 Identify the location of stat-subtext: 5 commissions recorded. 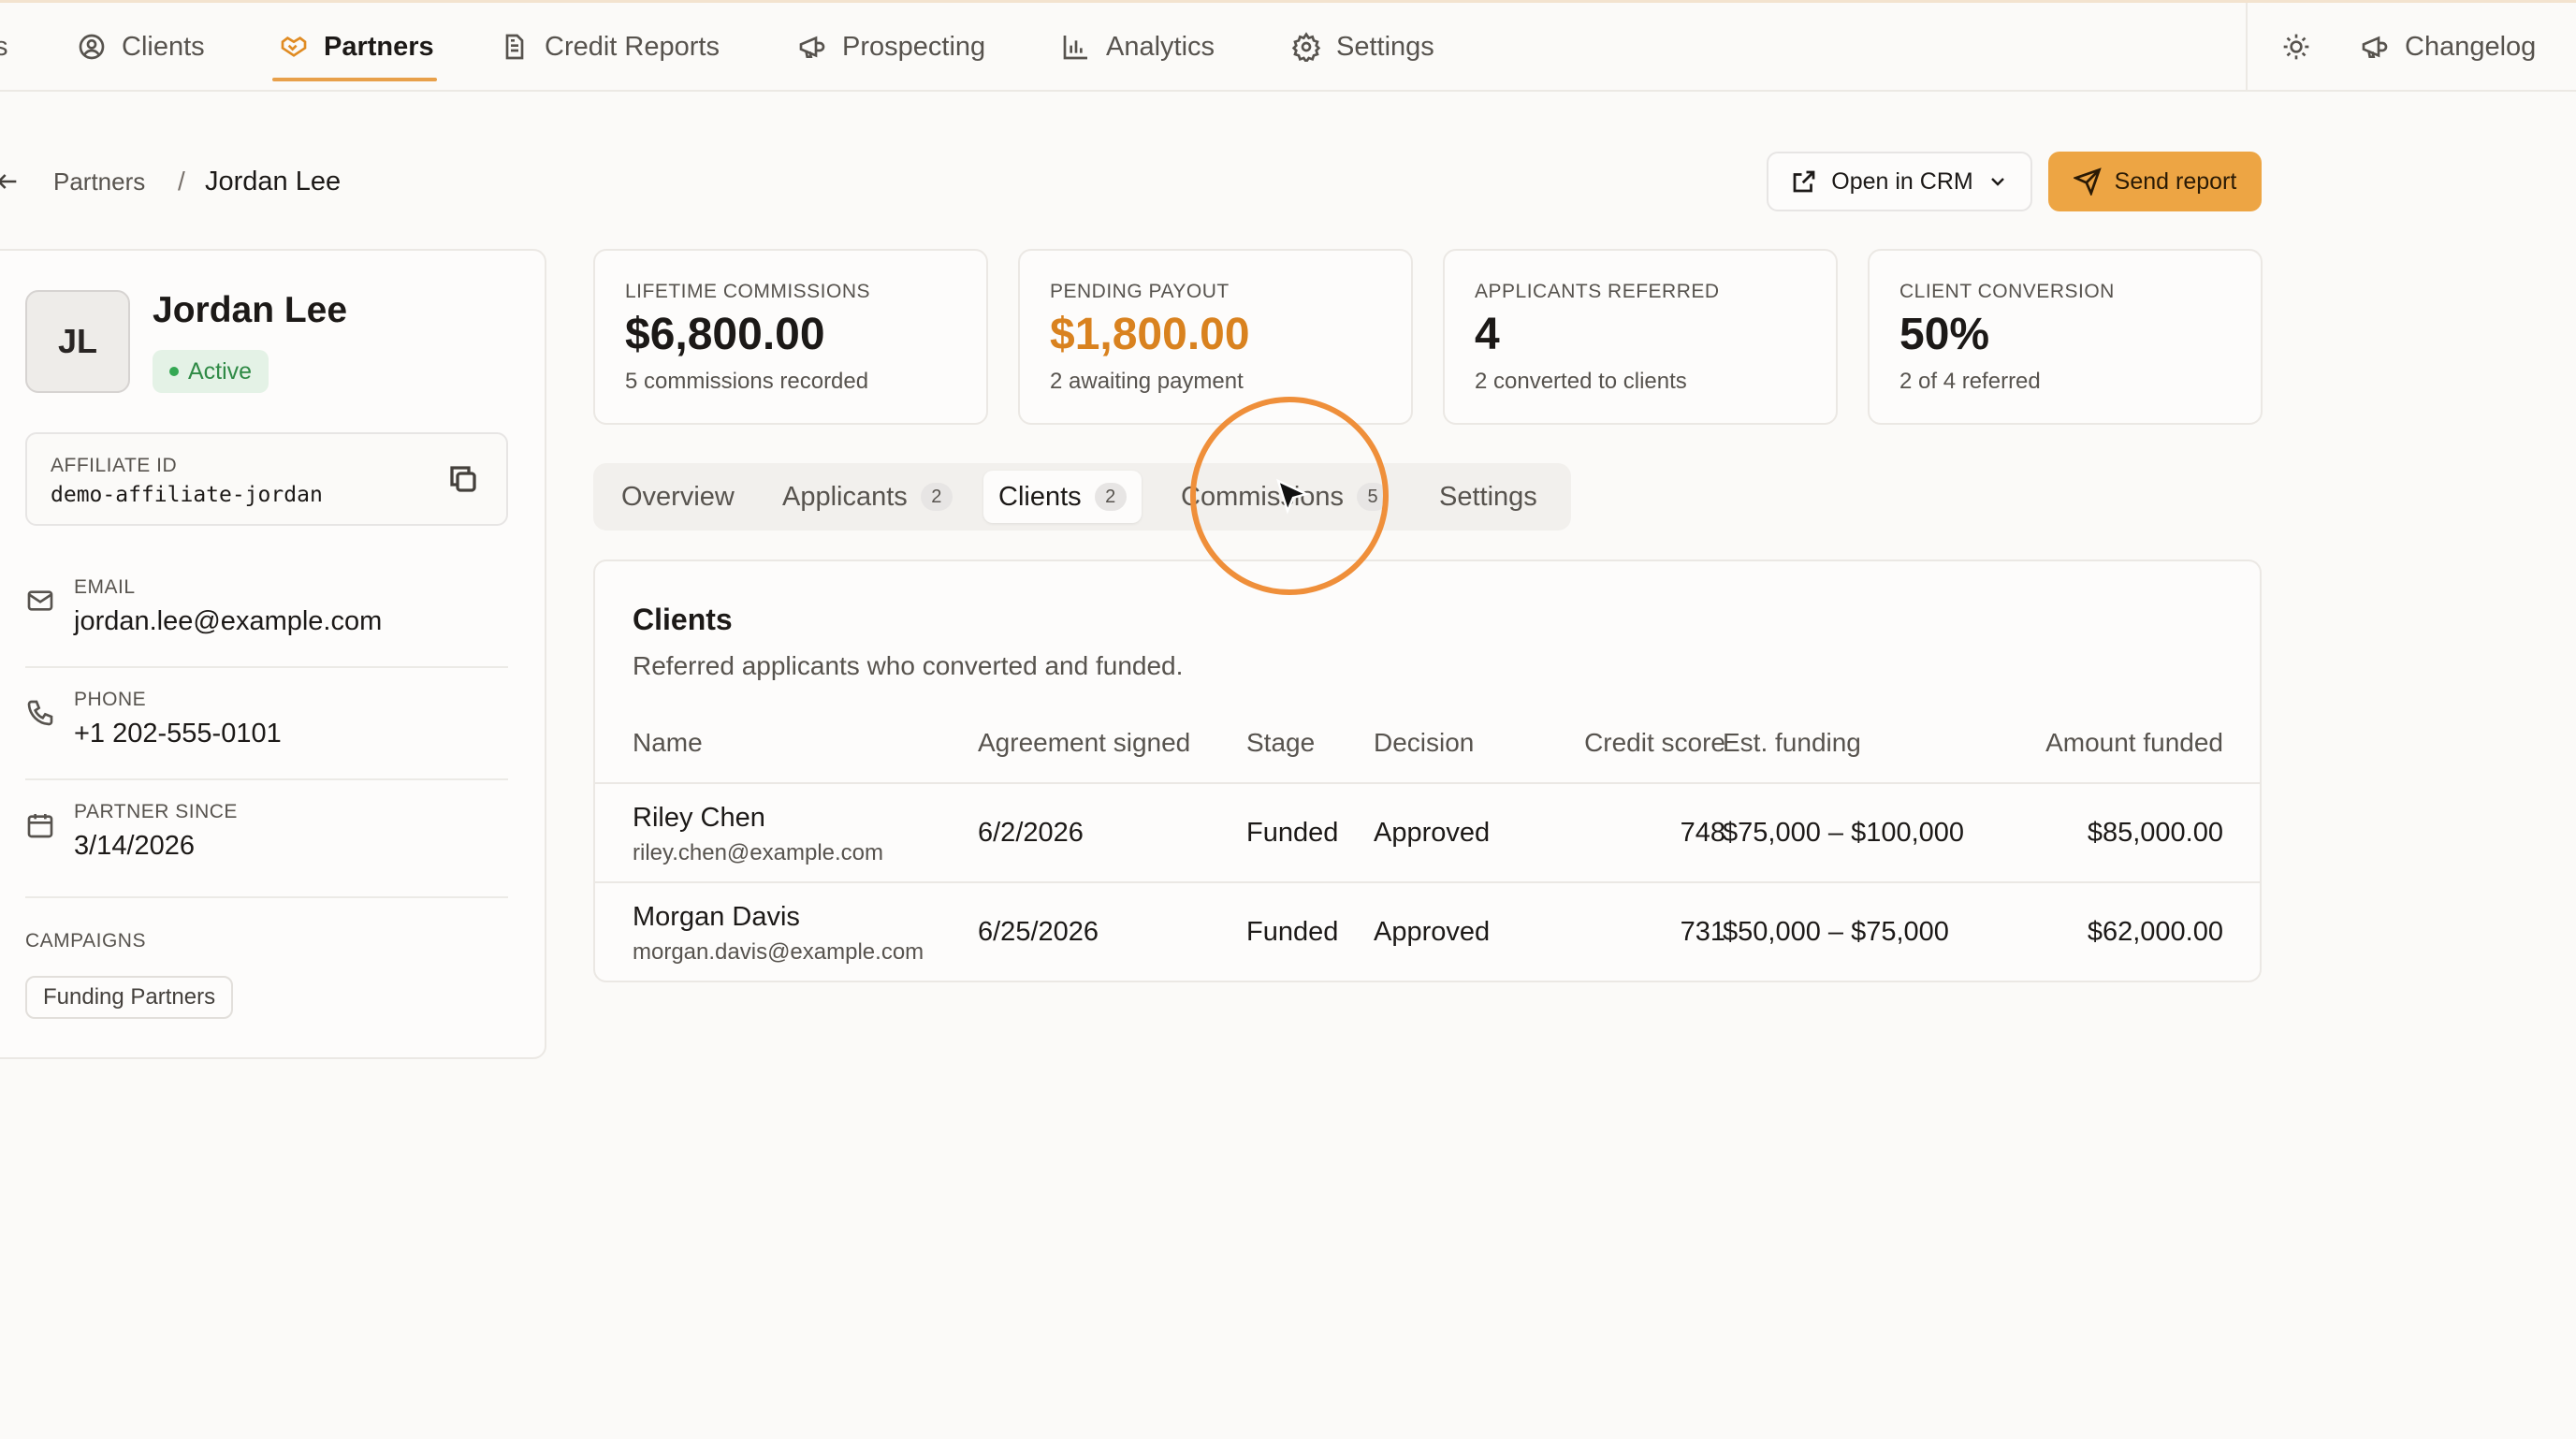
(747, 381).